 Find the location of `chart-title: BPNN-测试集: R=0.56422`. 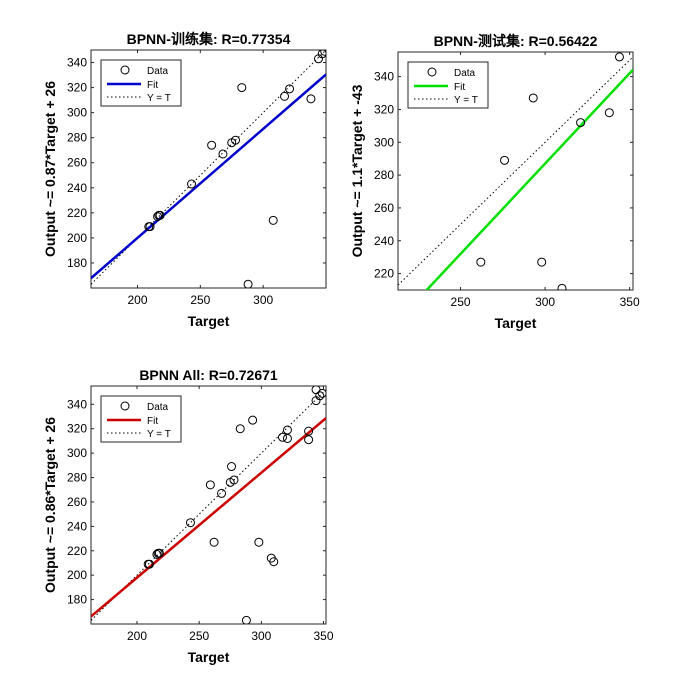

chart-title: BPNN-测试集: R=0.56422 is located at coordinates (516, 41).